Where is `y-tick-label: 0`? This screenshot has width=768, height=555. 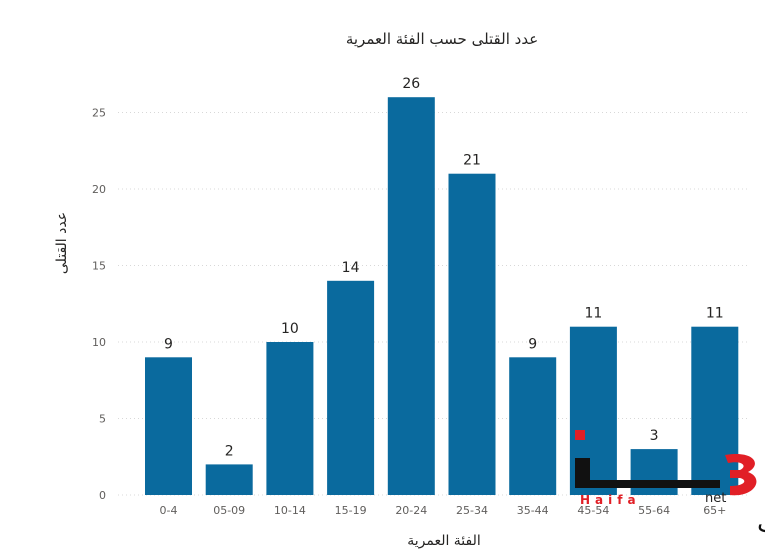 y-tick-label: 0 is located at coordinates (102, 495).